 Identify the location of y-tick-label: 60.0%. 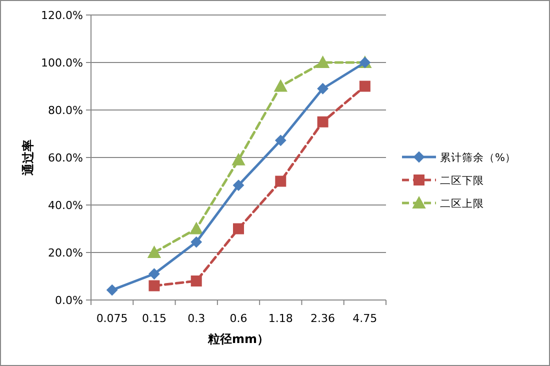
(65, 158).